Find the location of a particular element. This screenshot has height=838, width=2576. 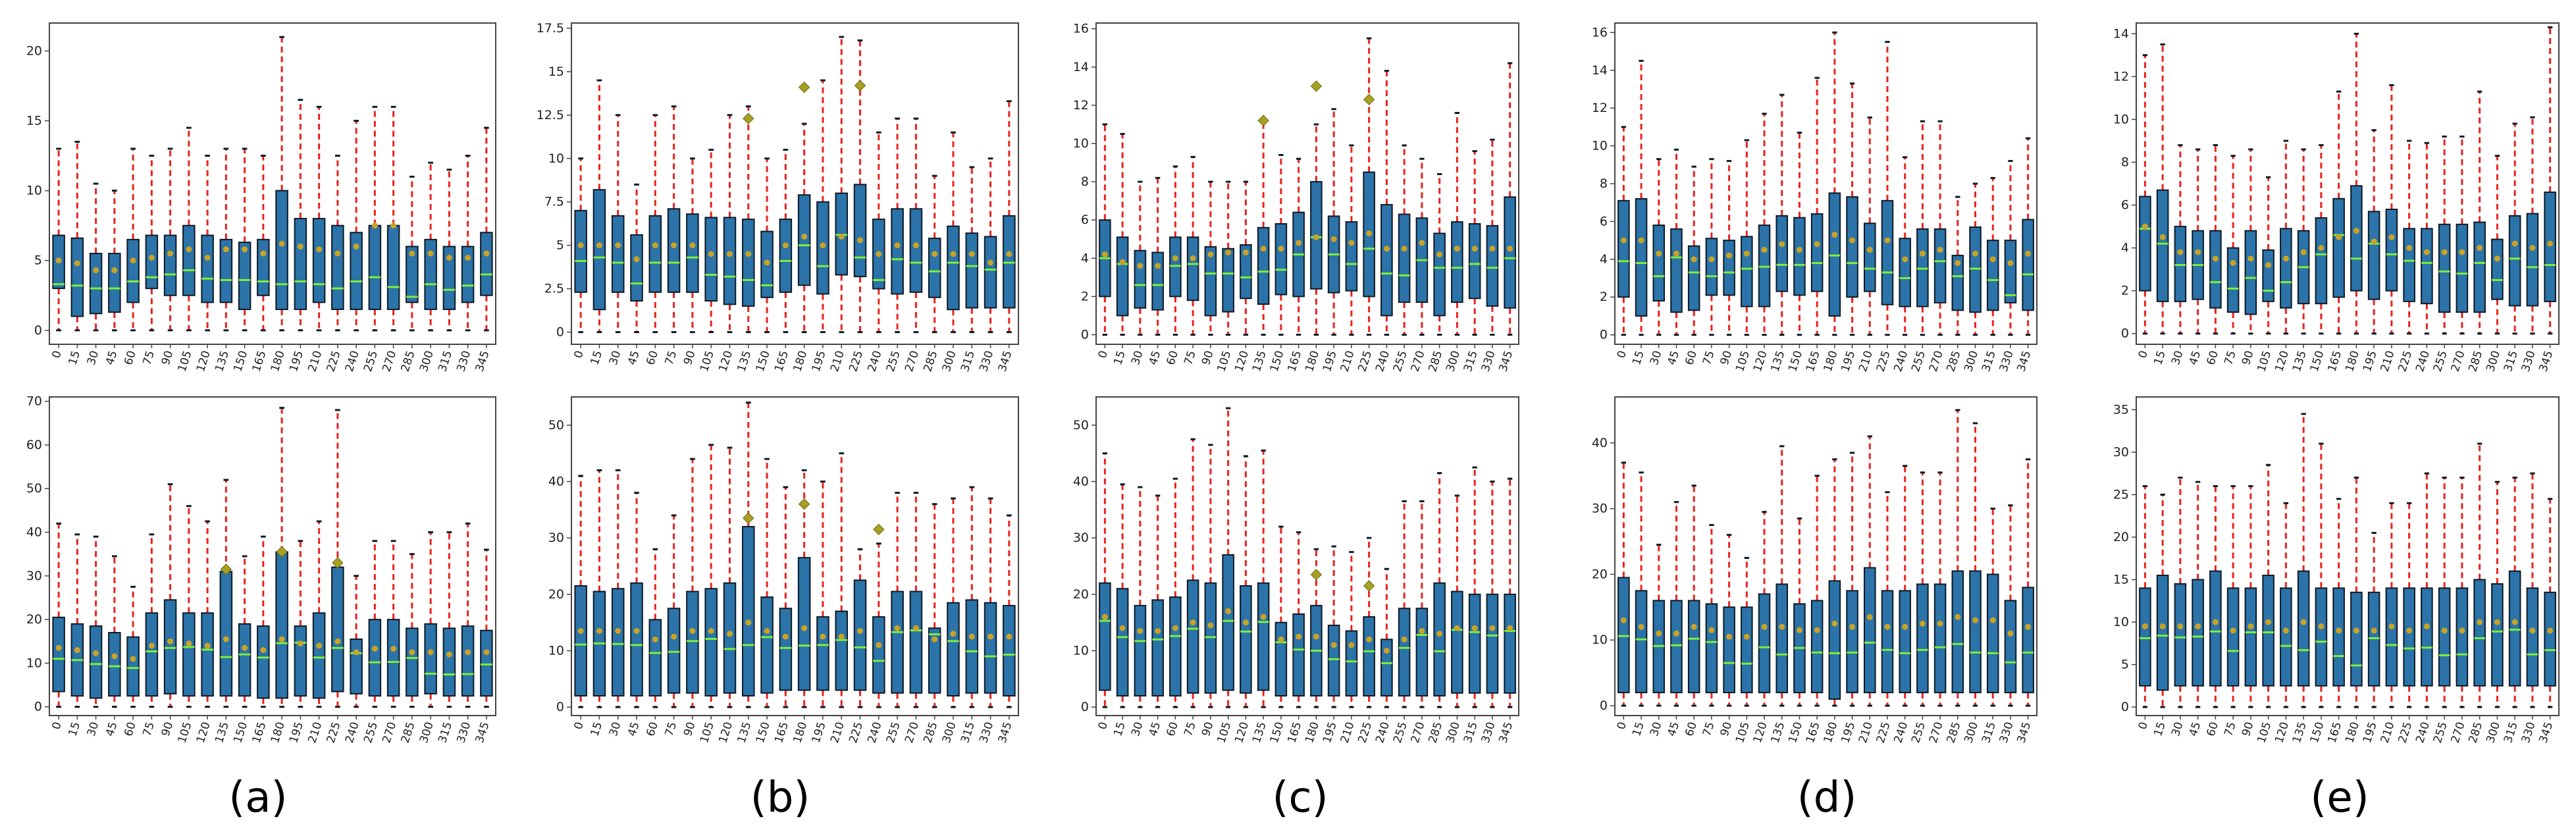

ytick-label: 6 is located at coordinates (1085, 220).